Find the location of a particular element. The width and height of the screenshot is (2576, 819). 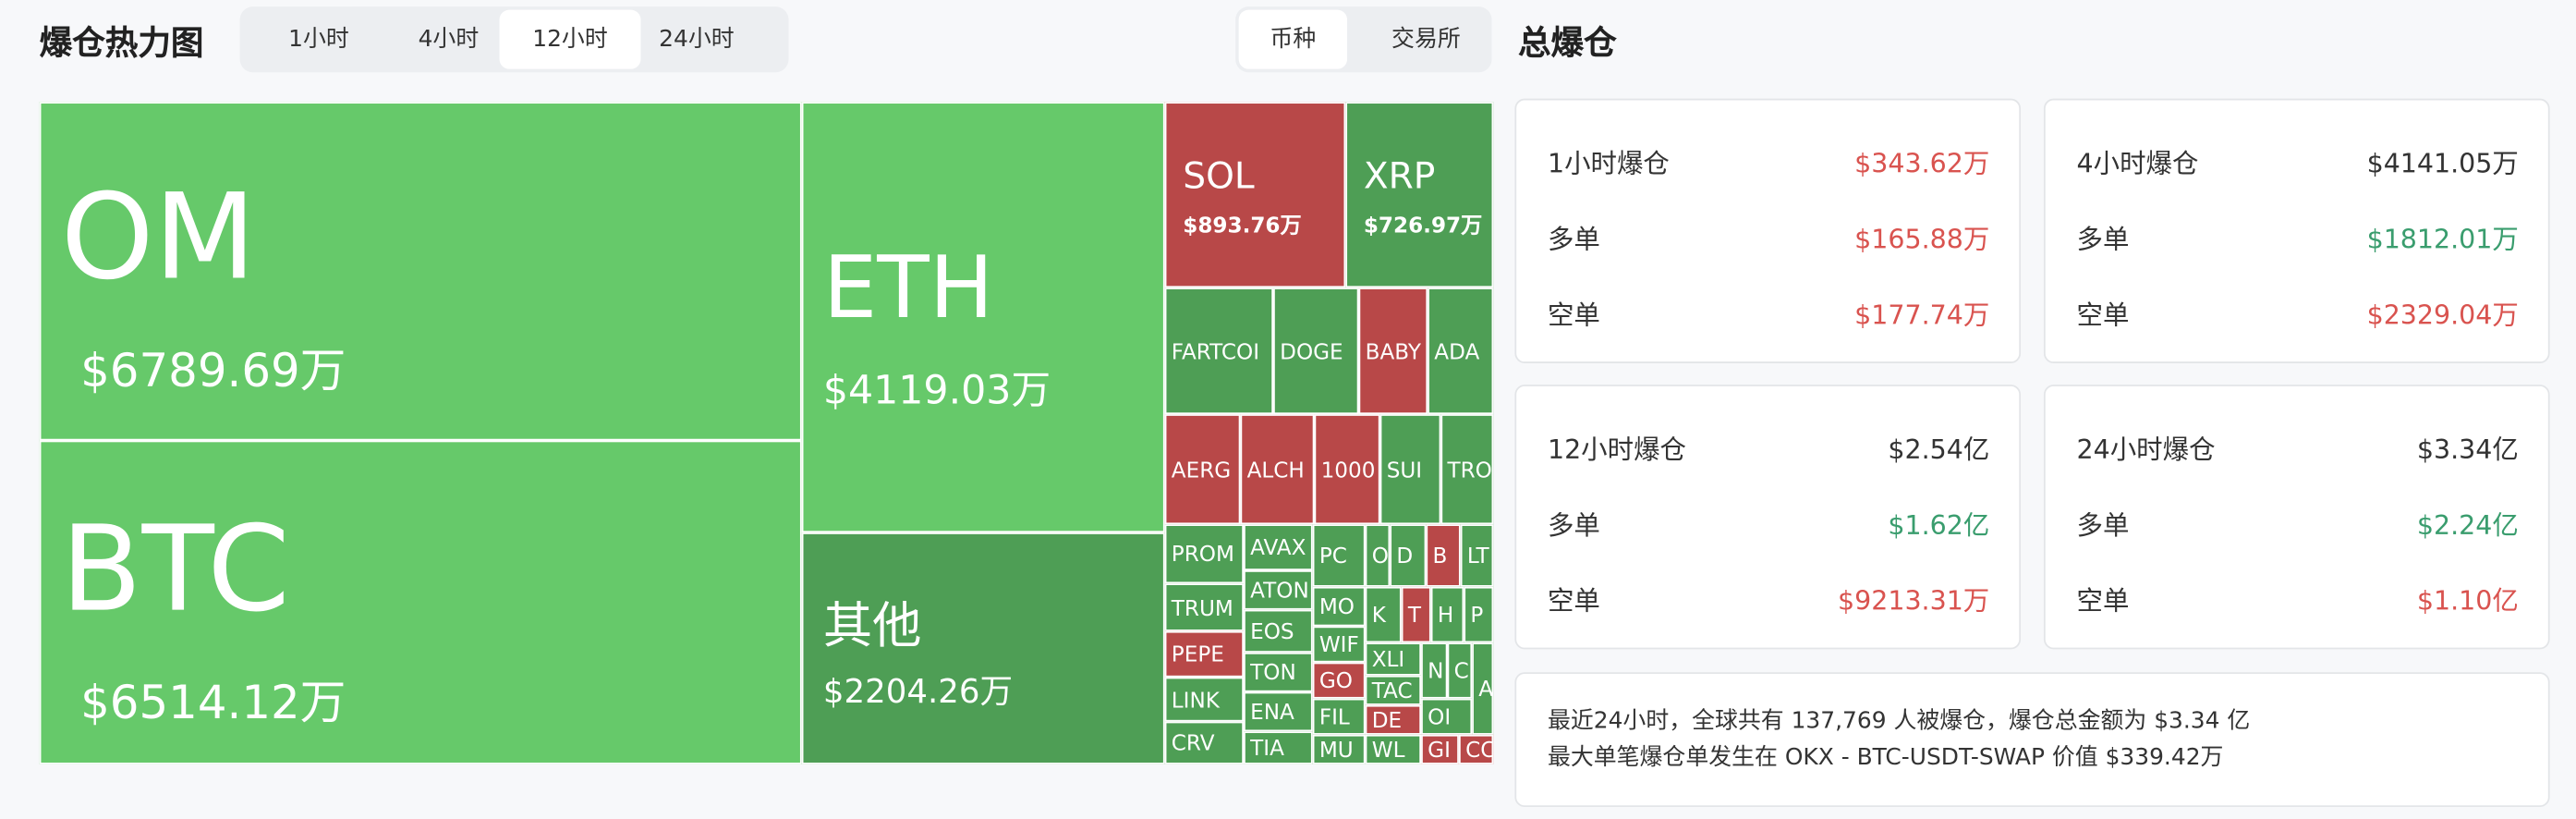

row-value: $1.62亿 is located at coordinates (1939, 525).